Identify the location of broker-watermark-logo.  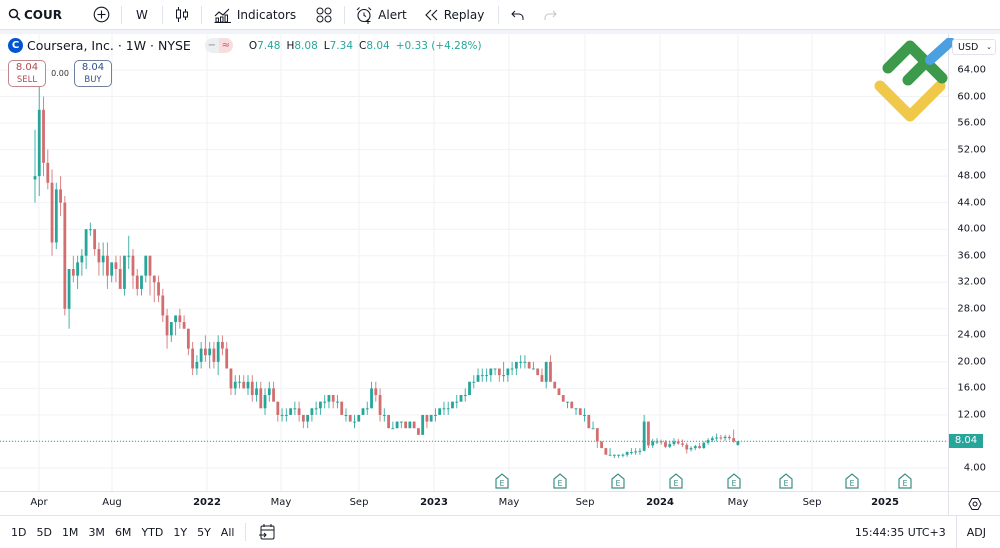
(914, 80).